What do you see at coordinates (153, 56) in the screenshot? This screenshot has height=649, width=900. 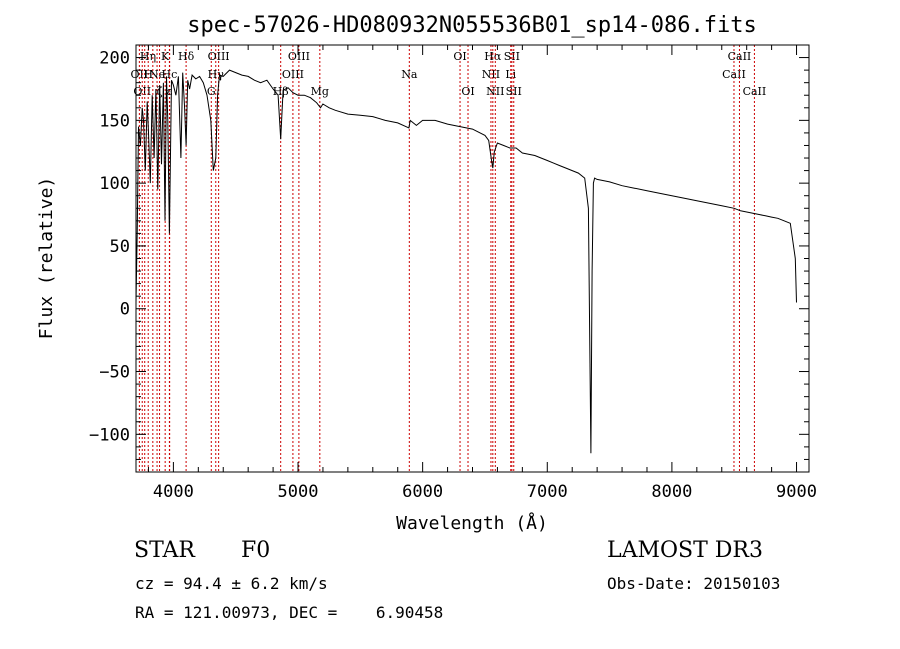 I see `marker-label-4: η` at bounding box center [153, 56].